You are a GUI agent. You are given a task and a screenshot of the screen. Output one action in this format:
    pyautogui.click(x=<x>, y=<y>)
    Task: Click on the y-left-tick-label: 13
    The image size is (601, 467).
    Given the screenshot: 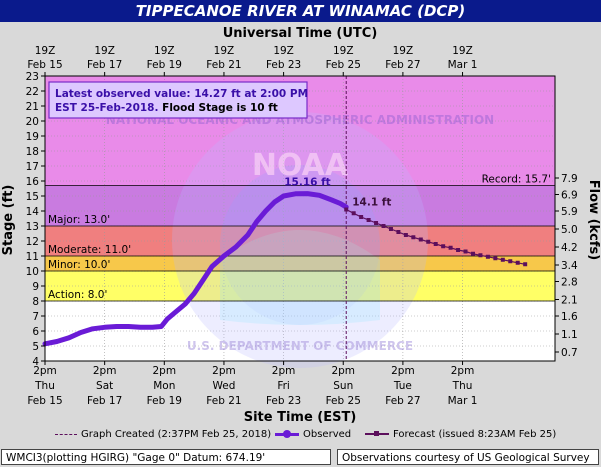 What is the action you would take?
    pyautogui.click(x=32, y=227)
    